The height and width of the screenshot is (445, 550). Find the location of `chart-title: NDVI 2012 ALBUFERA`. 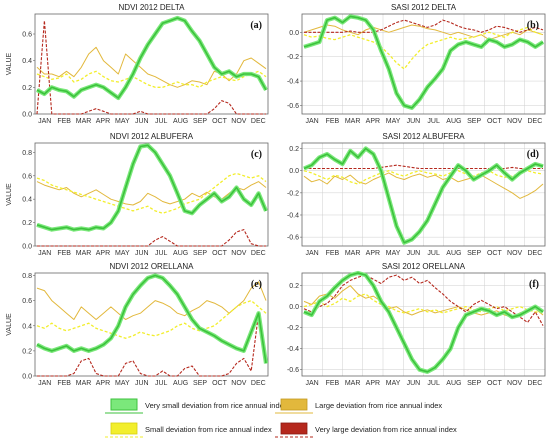

chart-title: NDVI 2012 ALBUFERA is located at coordinates (152, 136).